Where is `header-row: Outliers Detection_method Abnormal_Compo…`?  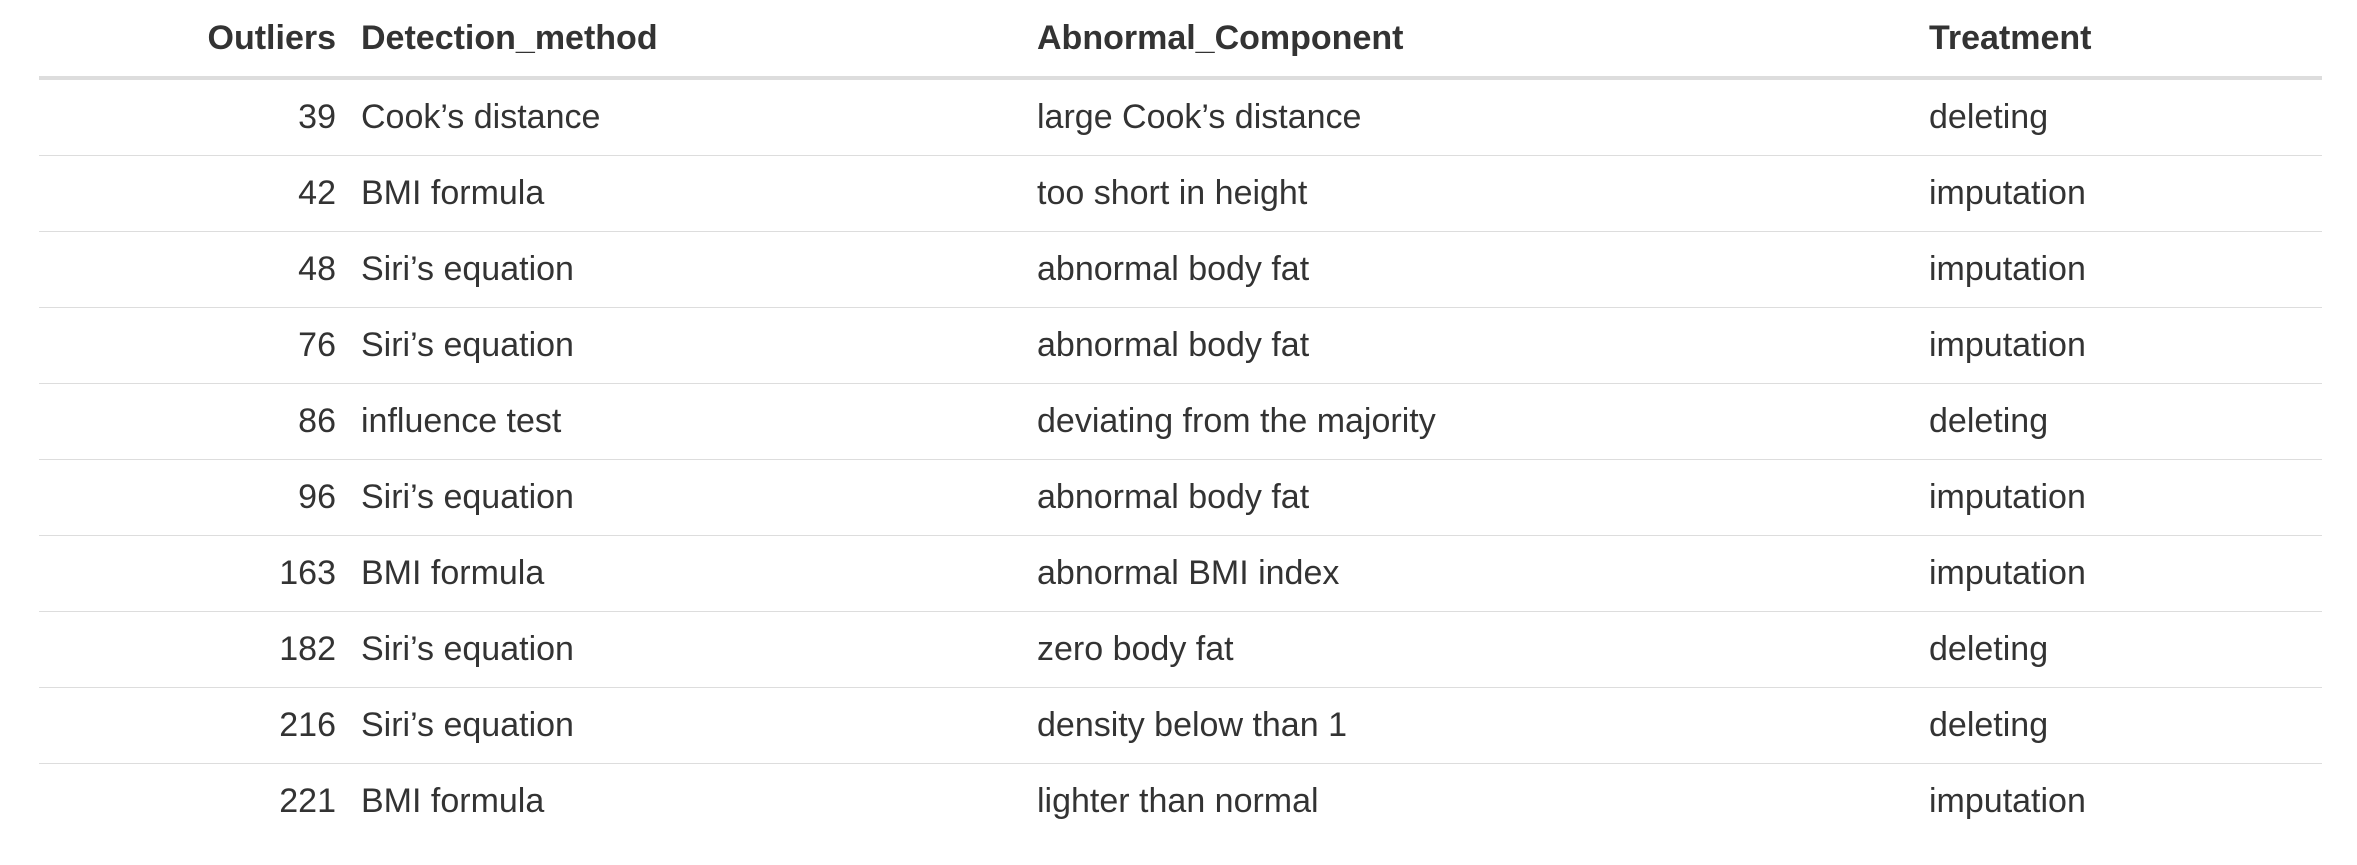
header-row: Outliers Detection_method Abnormal_Compo… is located at coordinates (1180, 40).